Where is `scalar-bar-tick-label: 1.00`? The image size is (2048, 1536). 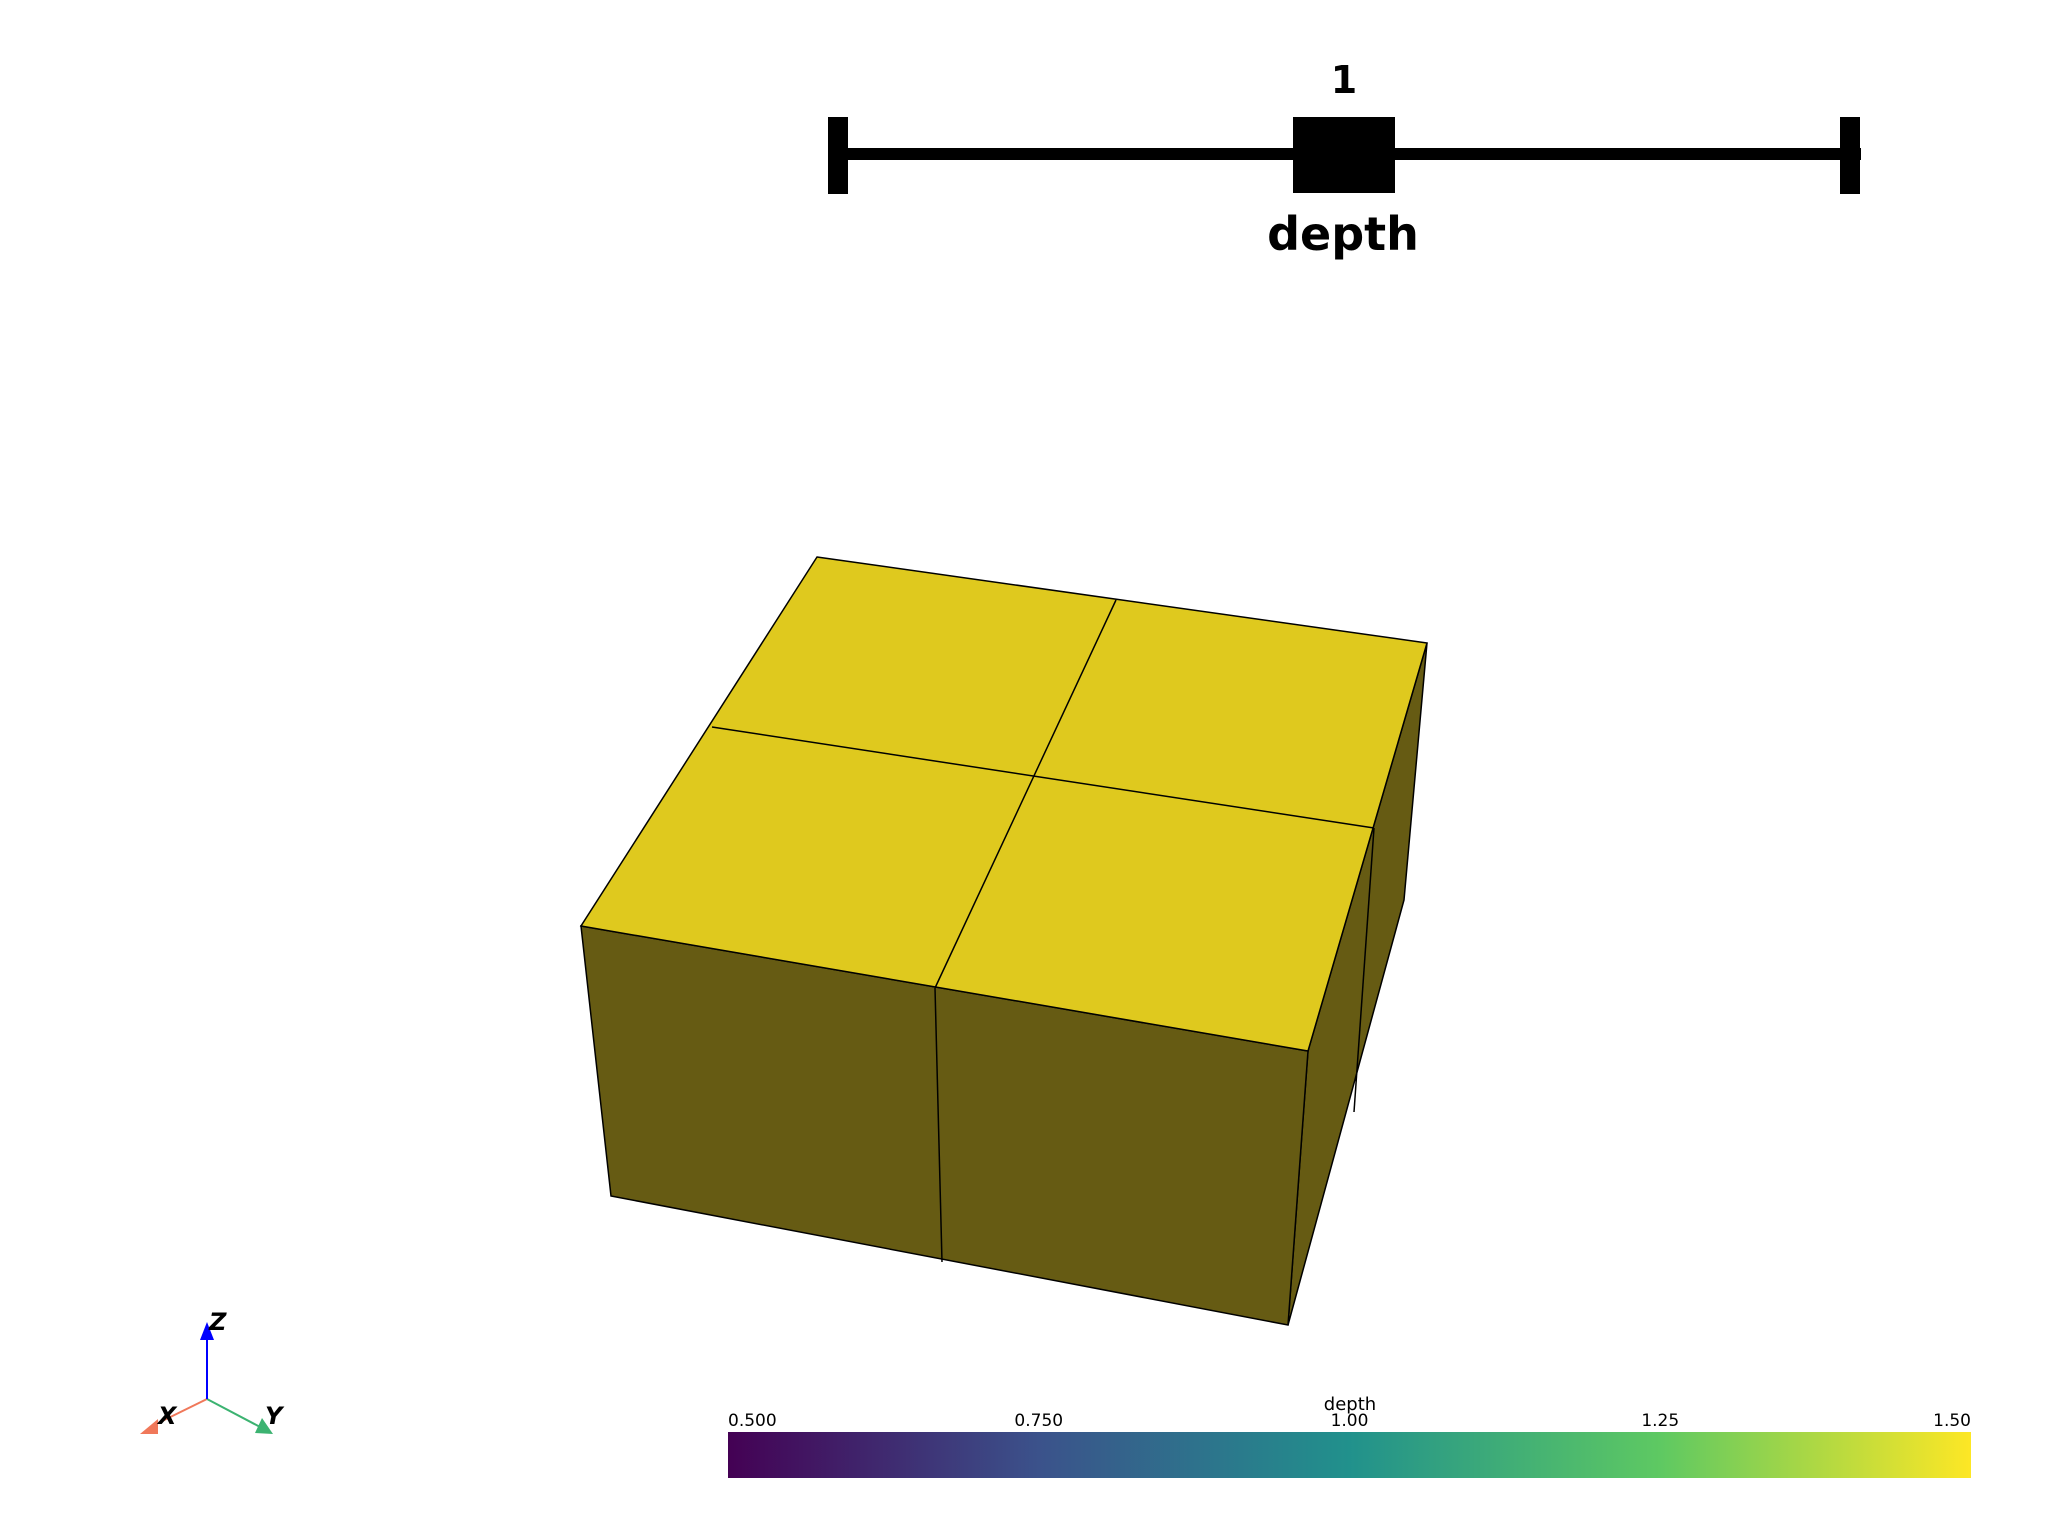
scalar-bar-tick-label: 1.00 is located at coordinates (1350, 1421).